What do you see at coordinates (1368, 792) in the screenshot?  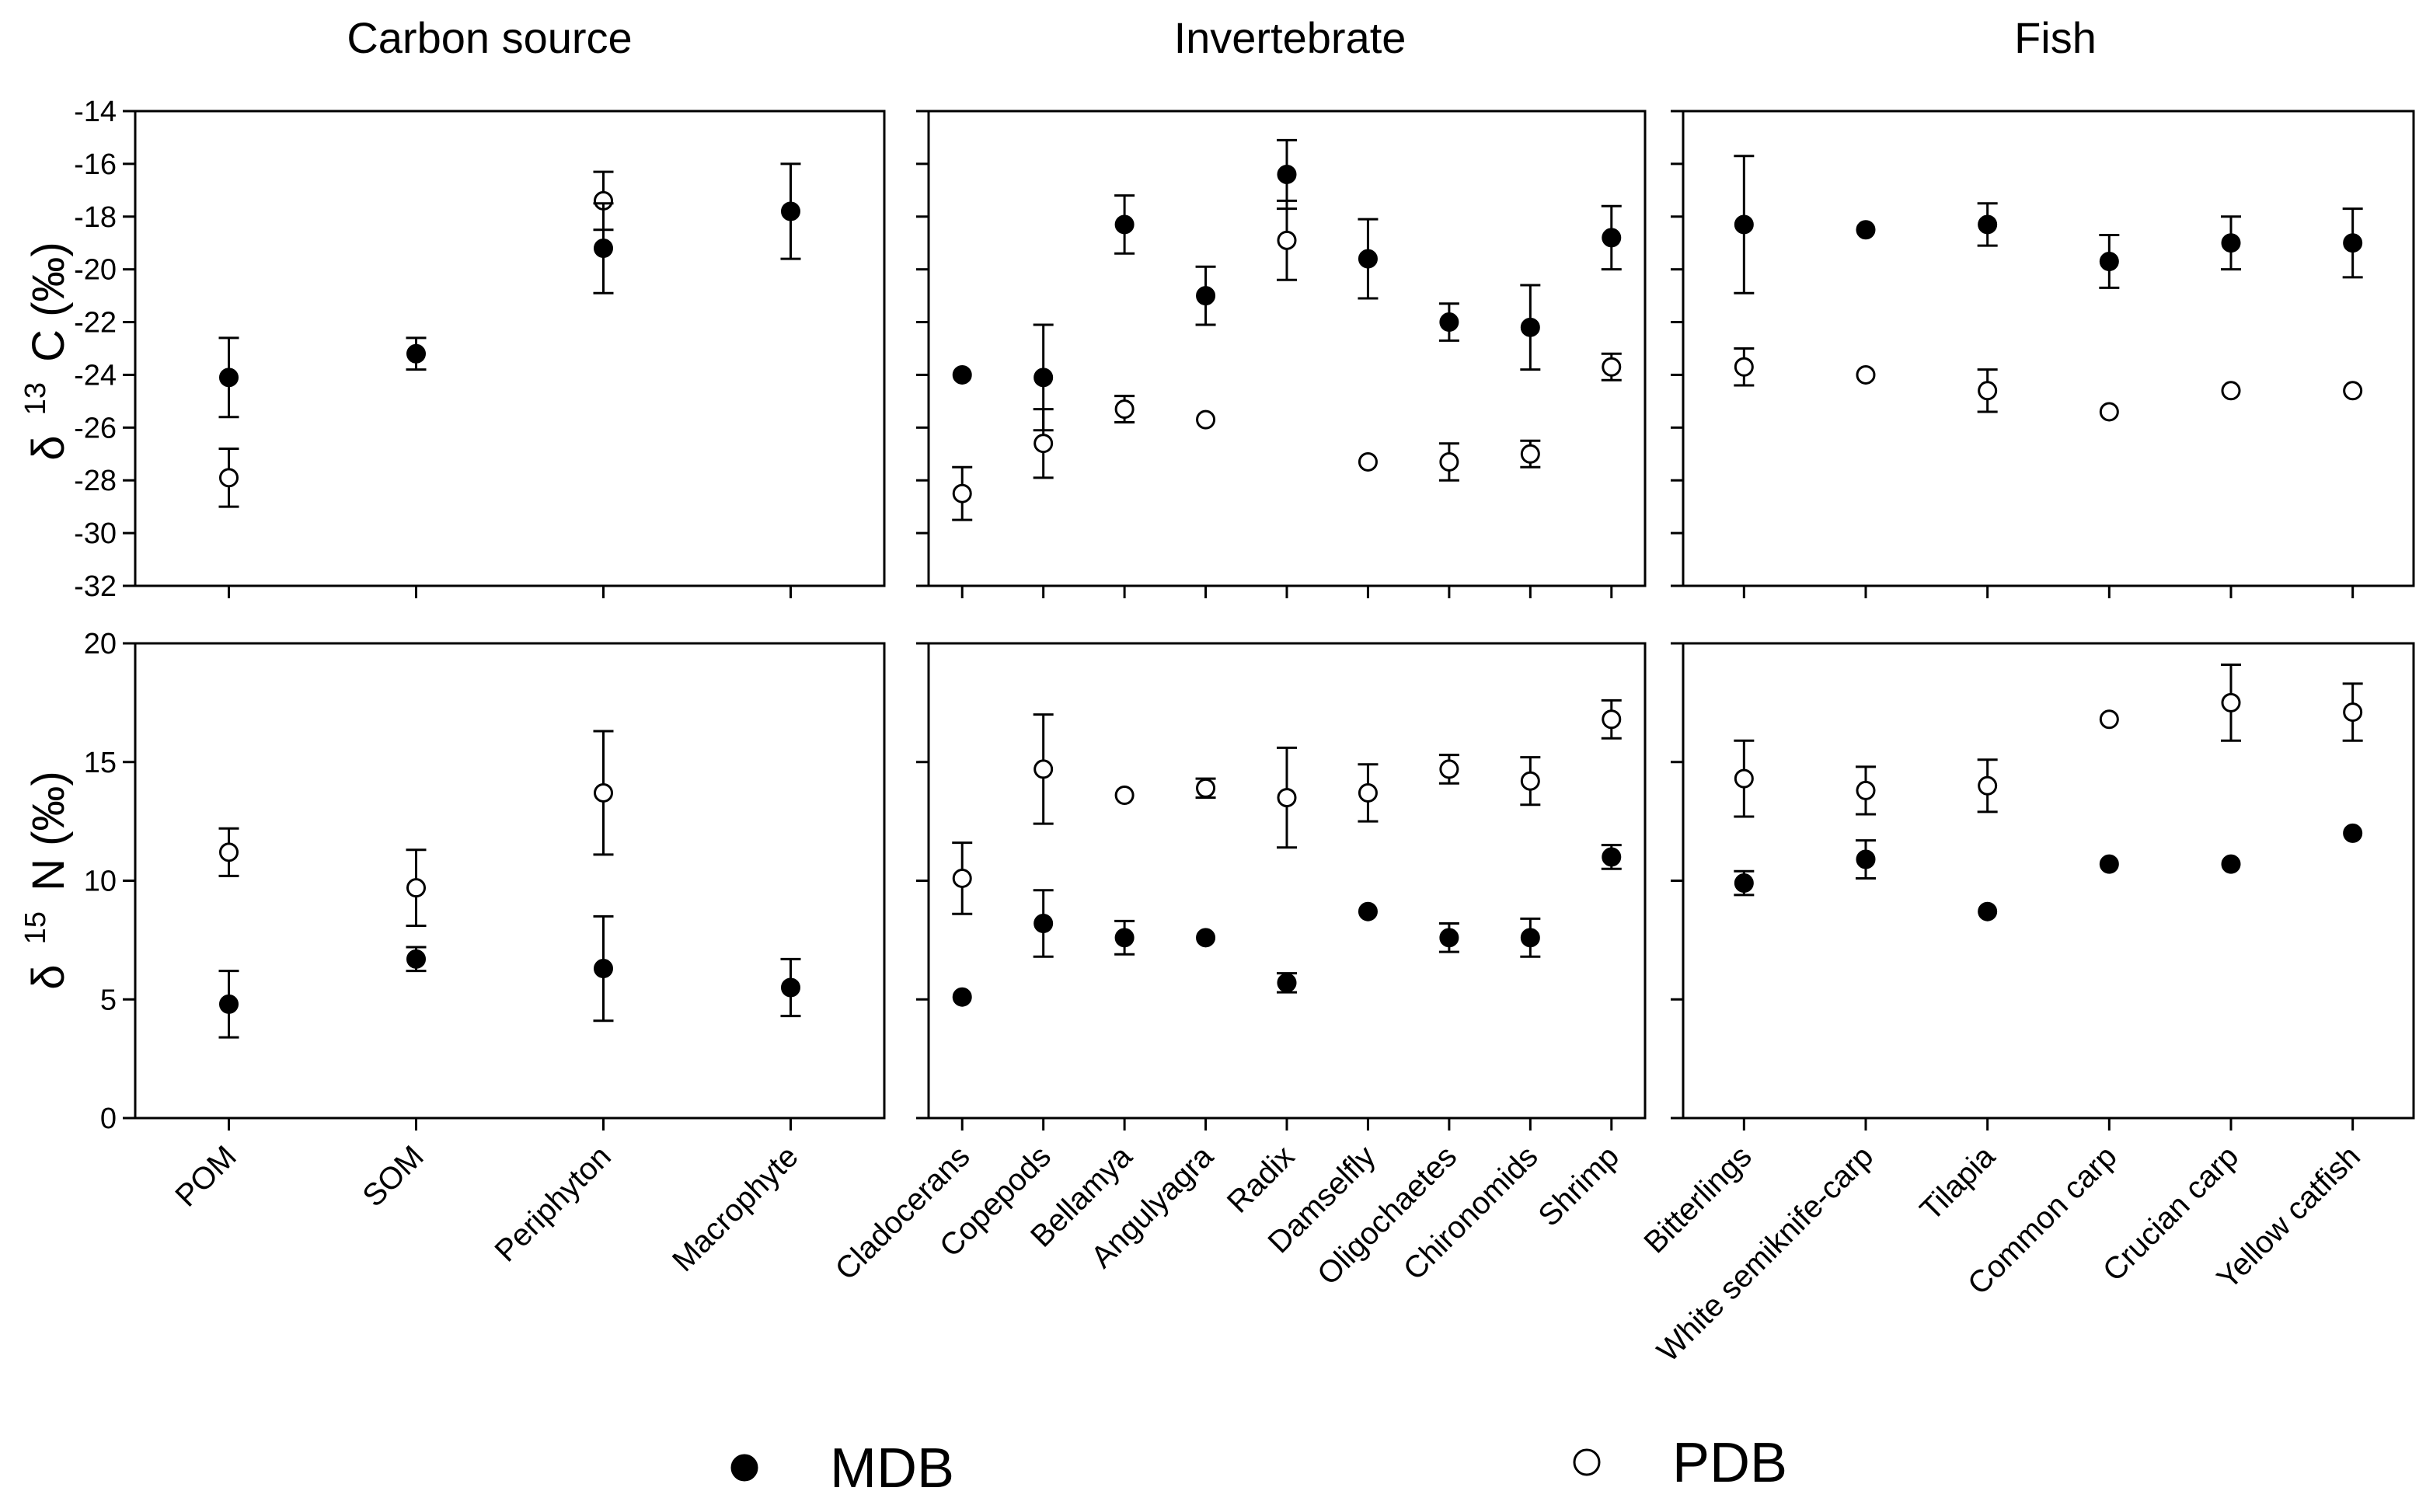 I see `panel-invertebrate-d15n-pdb-damselfly-point` at bounding box center [1368, 792].